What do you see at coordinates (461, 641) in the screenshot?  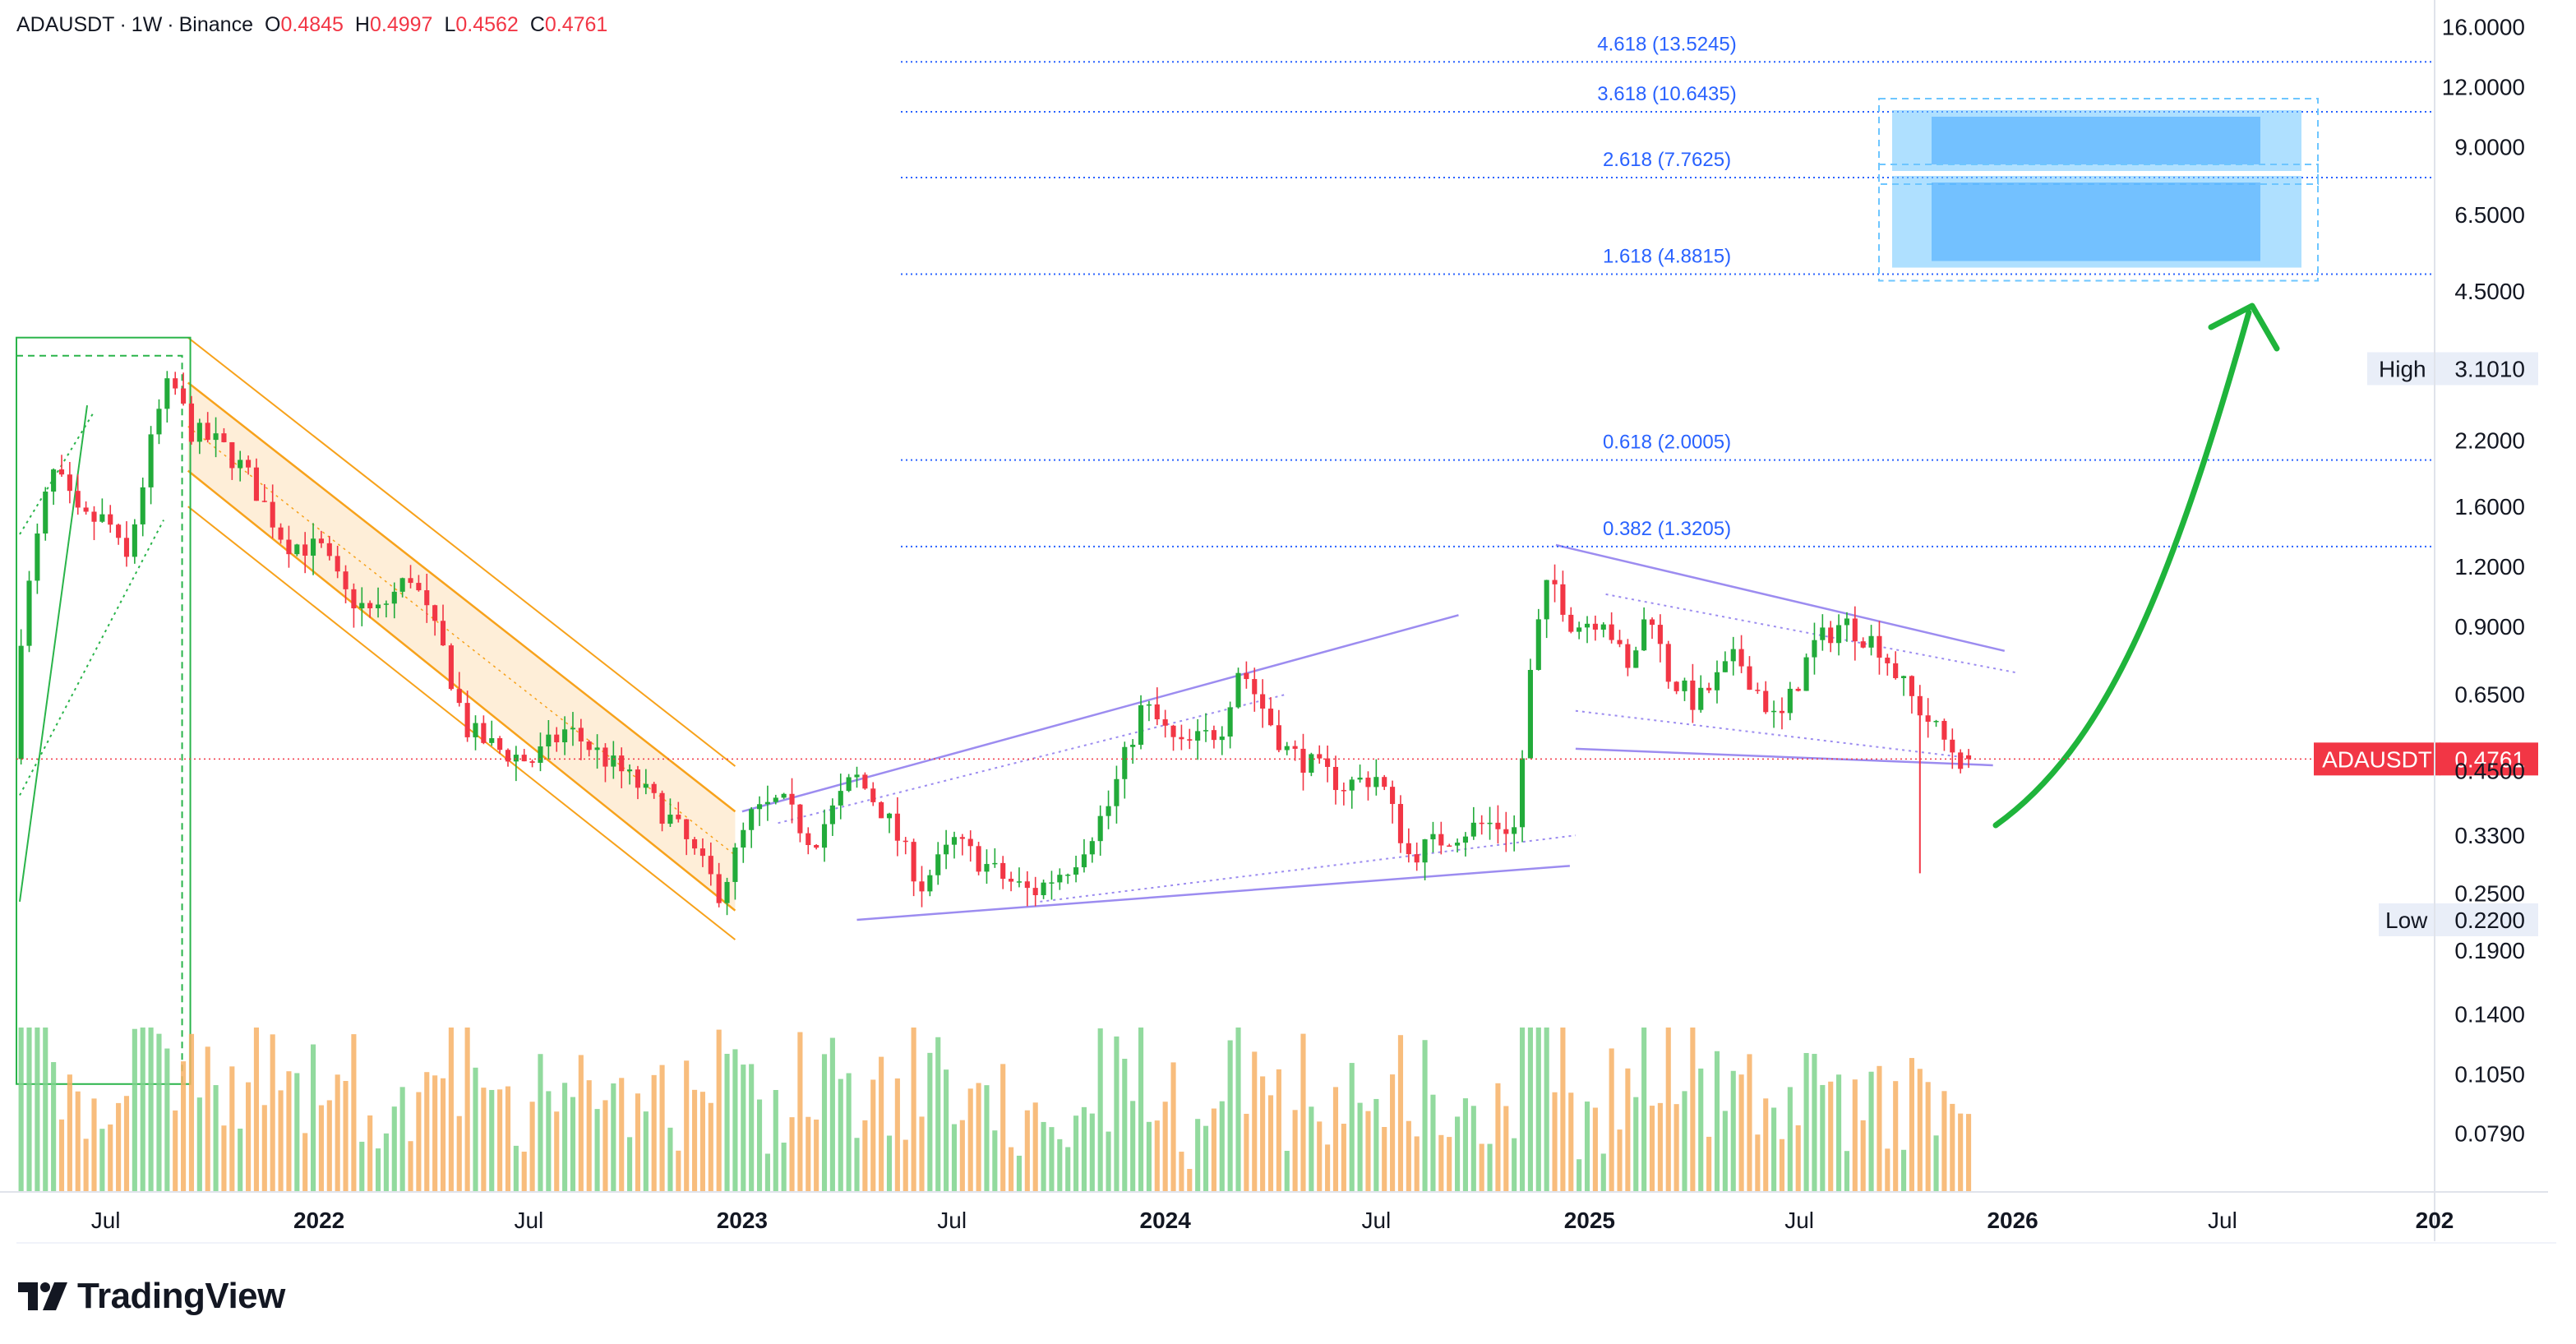 I see `channel-midline` at bounding box center [461, 641].